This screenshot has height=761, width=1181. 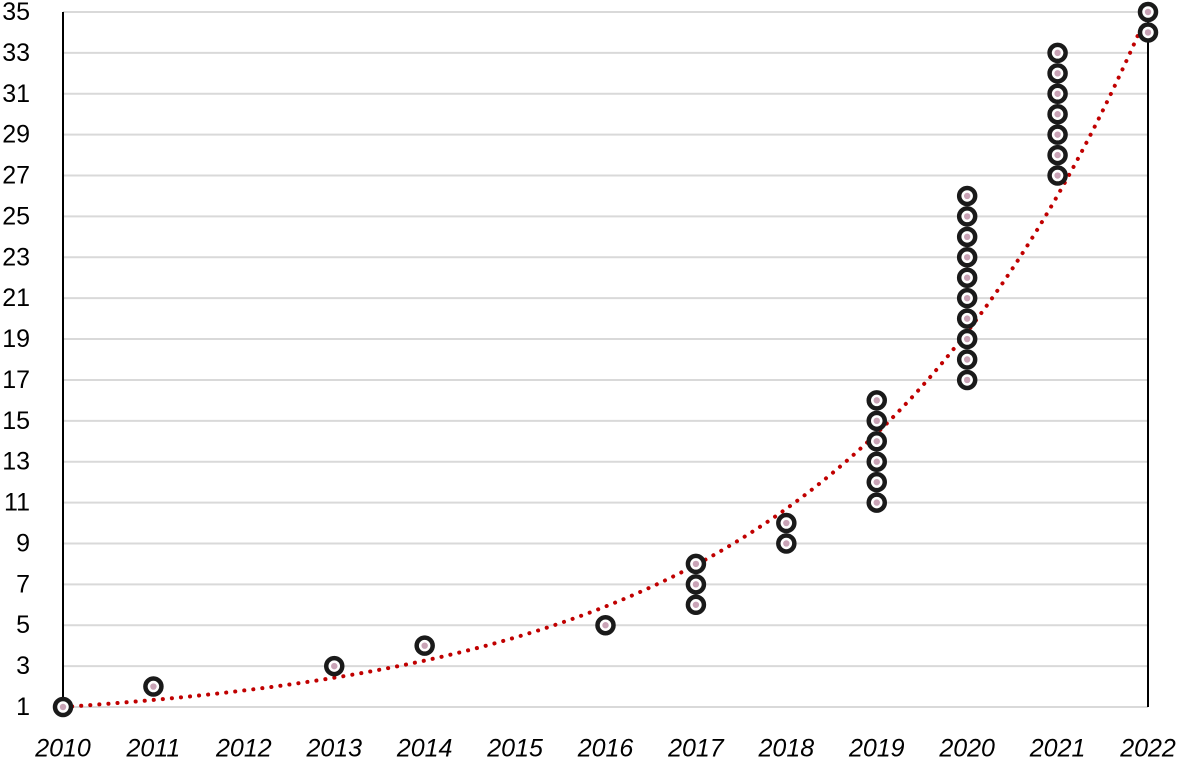 What do you see at coordinates (1057, 748) in the screenshot?
I see `x-tick-label: 2021` at bounding box center [1057, 748].